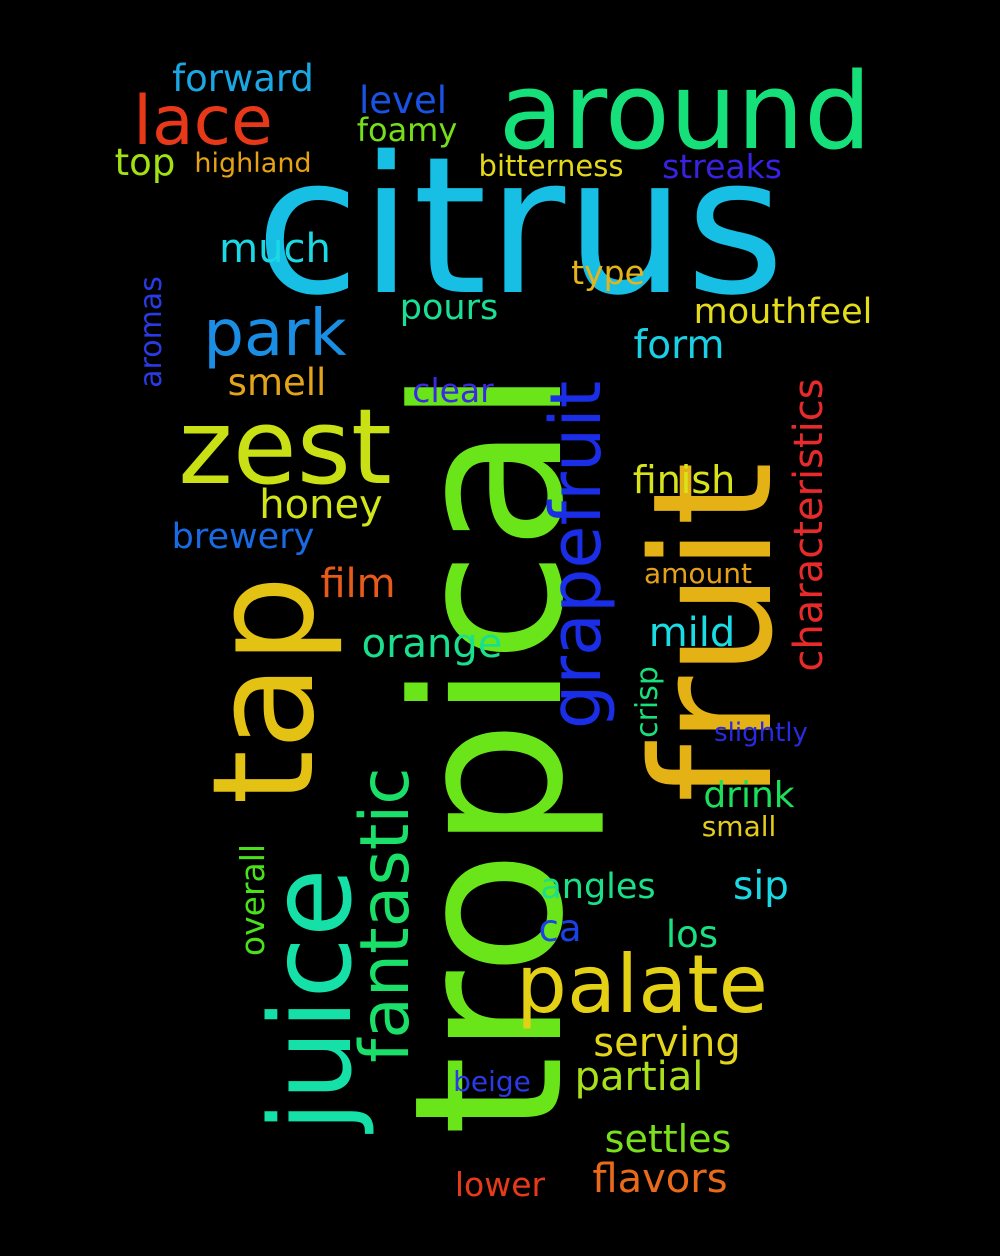 The image size is (1000, 1256). What do you see at coordinates (203, 121) in the screenshot?
I see `word-lace: lace` at bounding box center [203, 121].